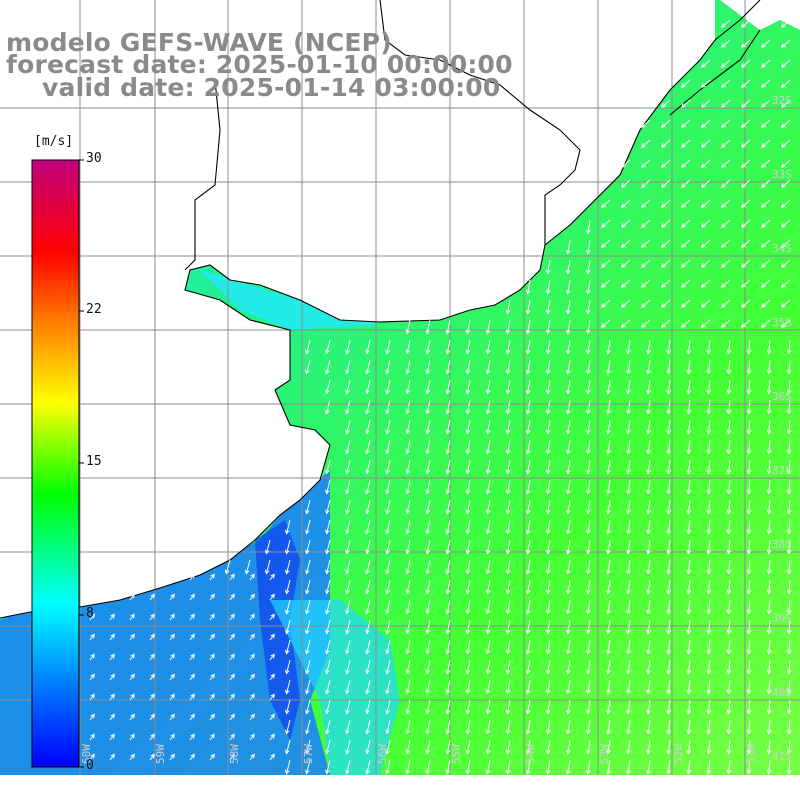 The height and width of the screenshot is (800, 800). What do you see at coordinates (308, 754) in the screenshot?
I see `lon-label: 57W` at bounding box center [308, 754].